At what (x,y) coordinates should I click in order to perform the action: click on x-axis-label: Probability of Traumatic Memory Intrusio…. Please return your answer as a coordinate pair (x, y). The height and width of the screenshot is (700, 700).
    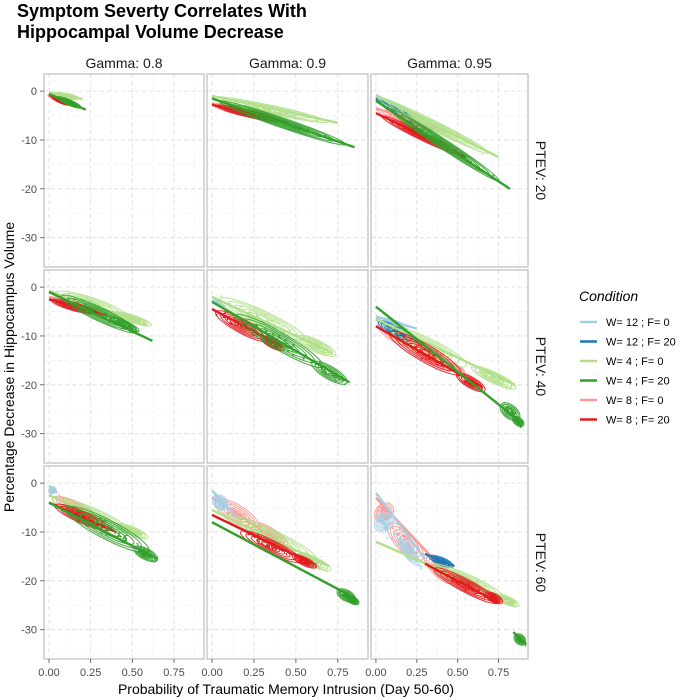
    Looking at the image, I should click on (286, 689).